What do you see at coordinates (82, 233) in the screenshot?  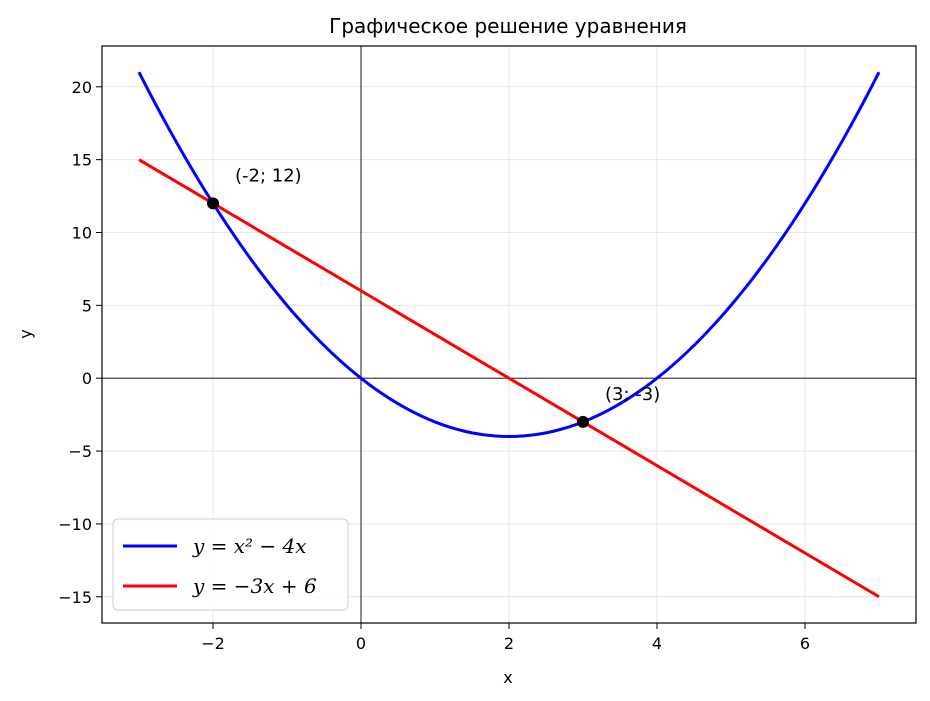 I see `y-tick-label: 10` at bounding box center [82, 233].